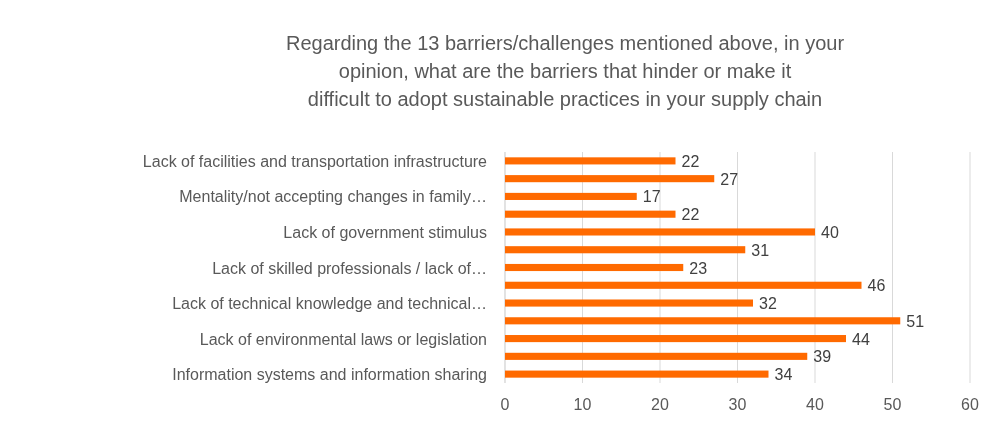 The height and width of the screenshot is (430, 1005). What do you see at coordinates (385, 232) in the screenshot?
I see `y-tick-label: Lack of government stimulus` at bounding box center [385, 232].